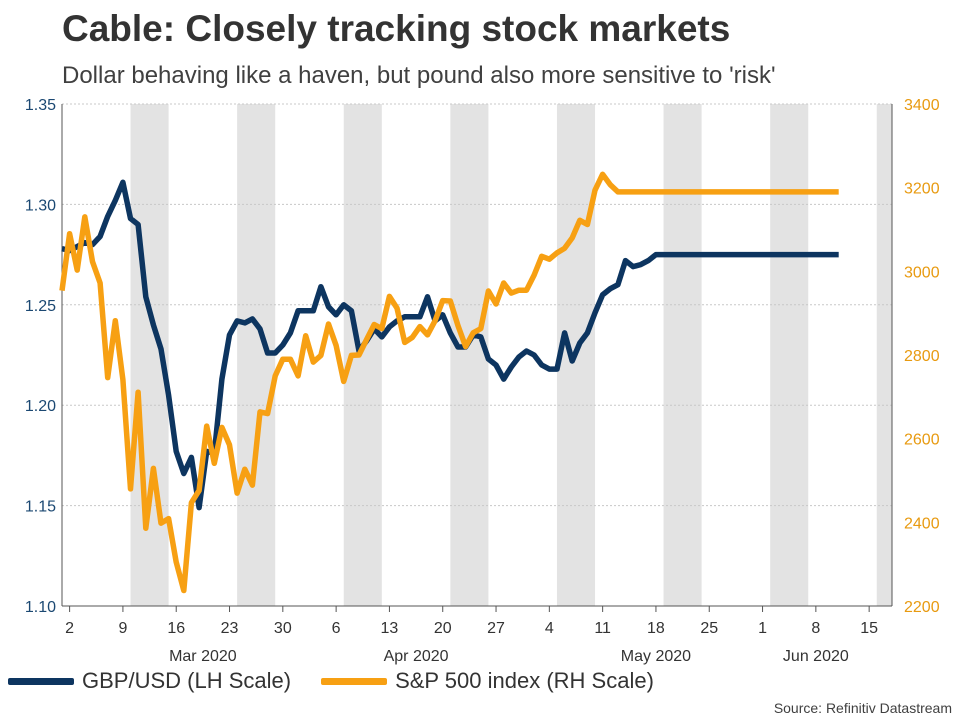  I want to click on legend-label-spx: S&P 500 index (RH Scale), so click(524, 680).